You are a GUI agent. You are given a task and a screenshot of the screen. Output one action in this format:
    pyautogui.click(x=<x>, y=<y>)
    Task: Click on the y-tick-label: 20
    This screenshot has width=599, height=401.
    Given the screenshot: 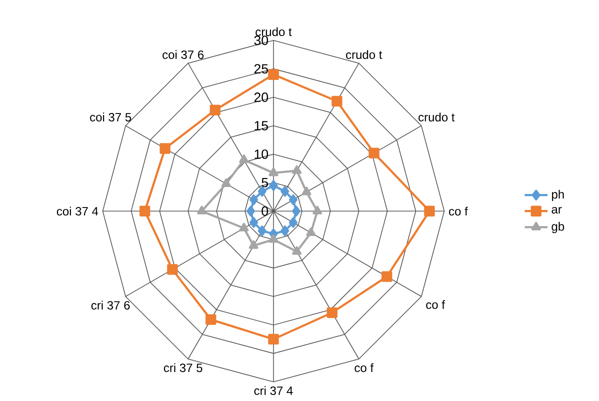 What is the action you would take?
    pyautogui.click(x=261, y=97)
    